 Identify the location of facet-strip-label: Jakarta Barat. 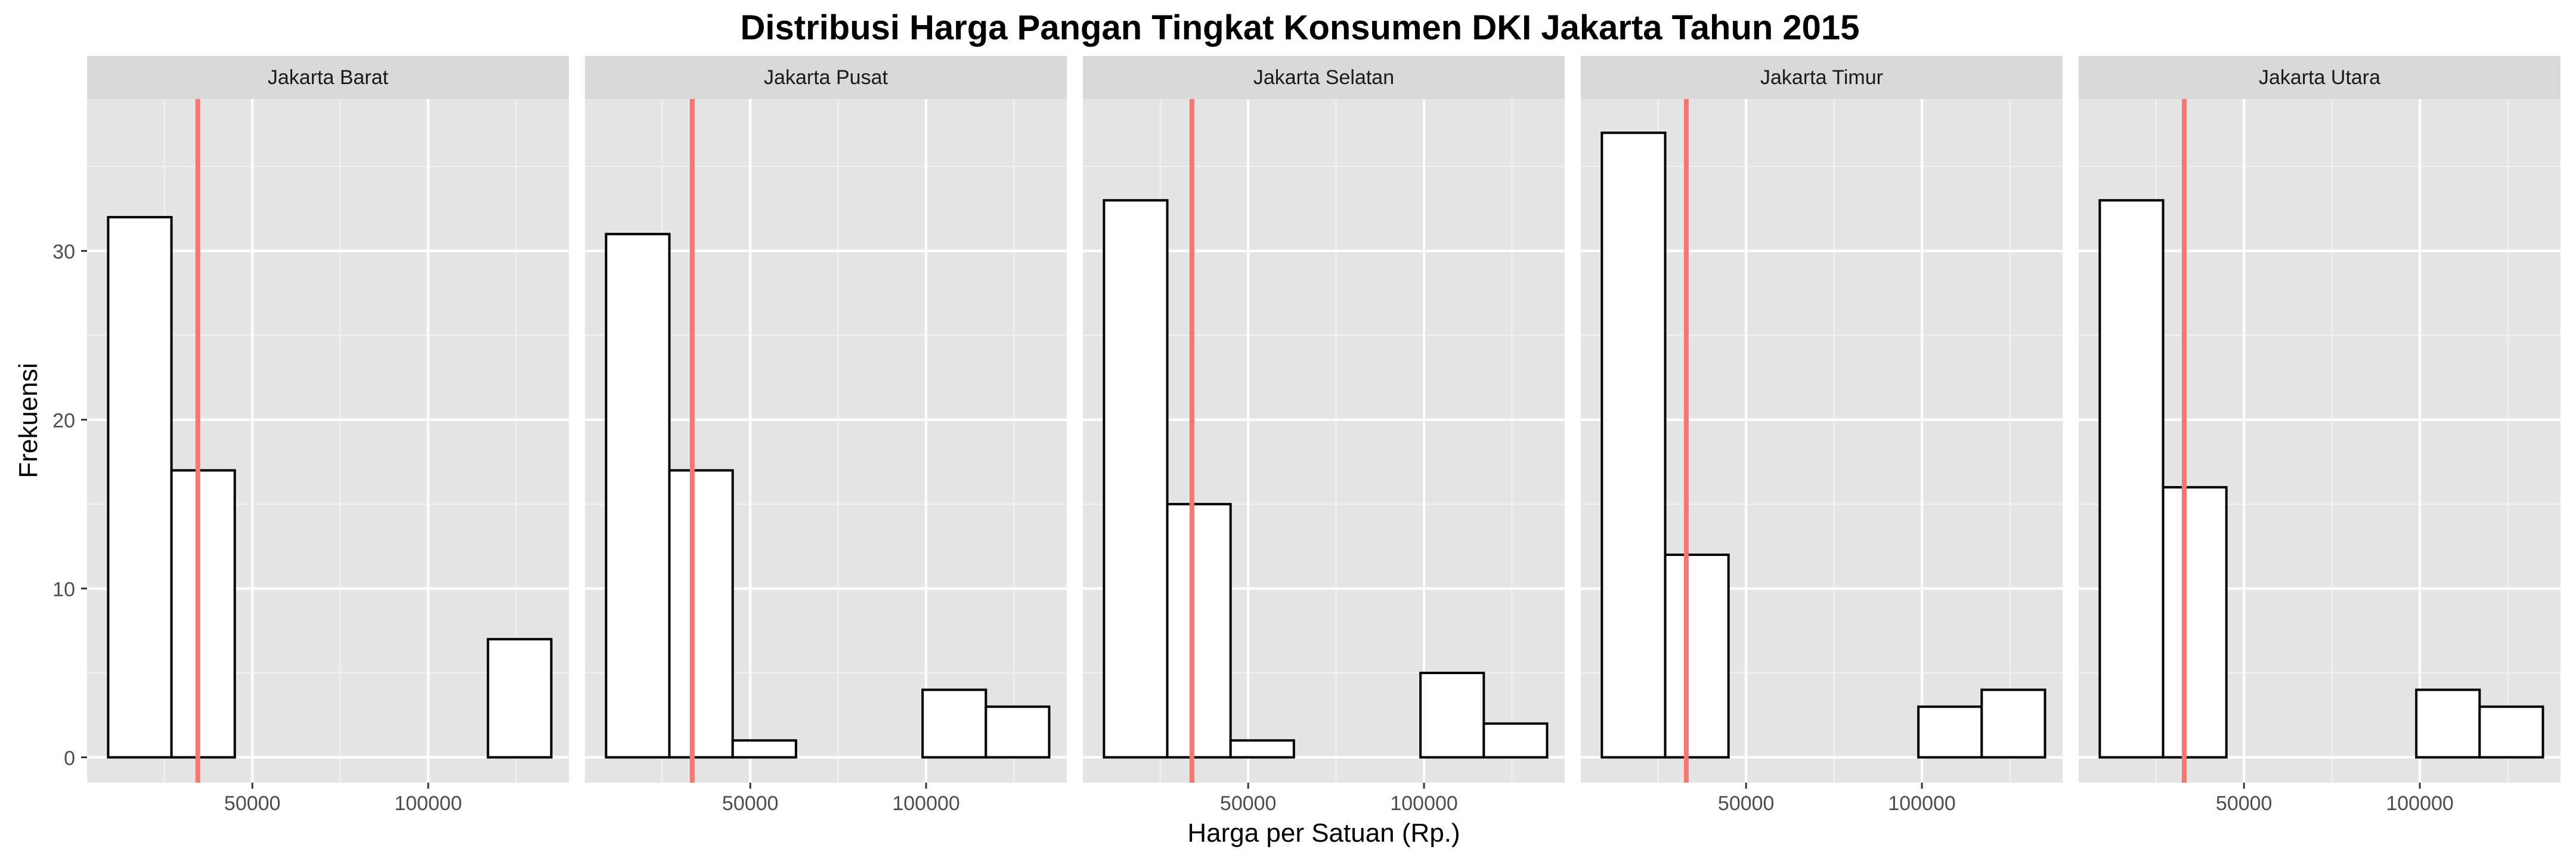
(328, 77).